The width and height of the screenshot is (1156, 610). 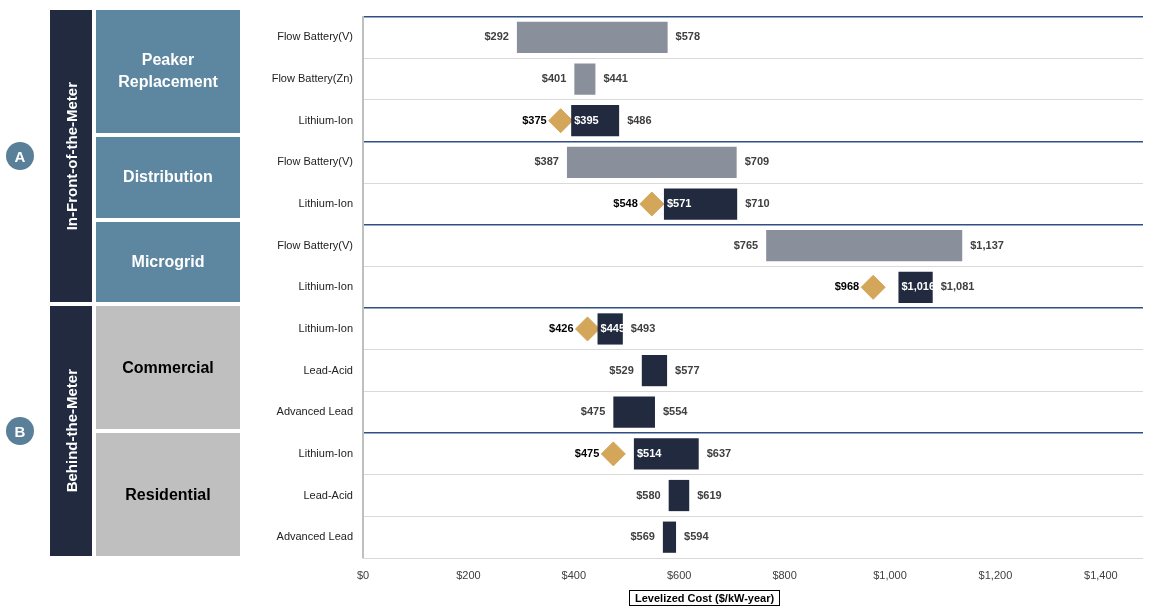 I want to click on text: Residential, so click(x=168, y=494).